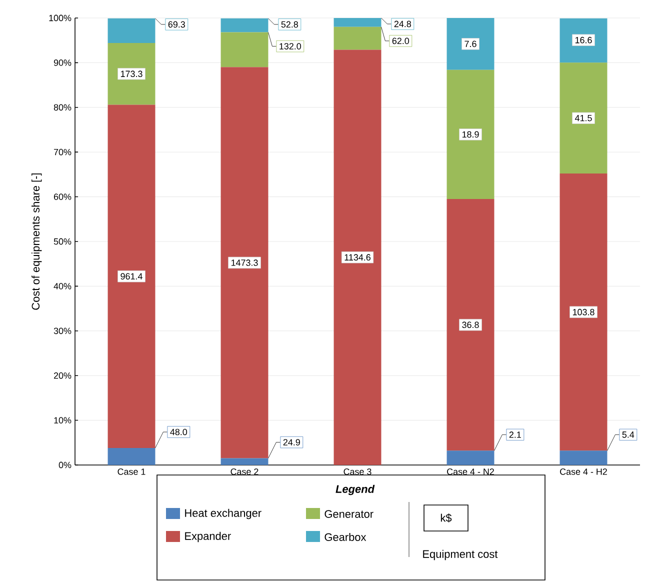  What do you see at coordinates (208, 537) in the screenshot?
I see `legend-label: Expander` at bounding box center [208, 537].